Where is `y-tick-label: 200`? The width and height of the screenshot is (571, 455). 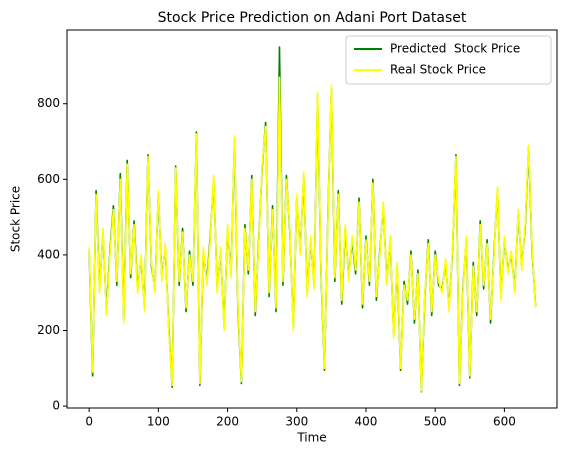
y-tick-label: 200 is located at coordinates (48, 330).